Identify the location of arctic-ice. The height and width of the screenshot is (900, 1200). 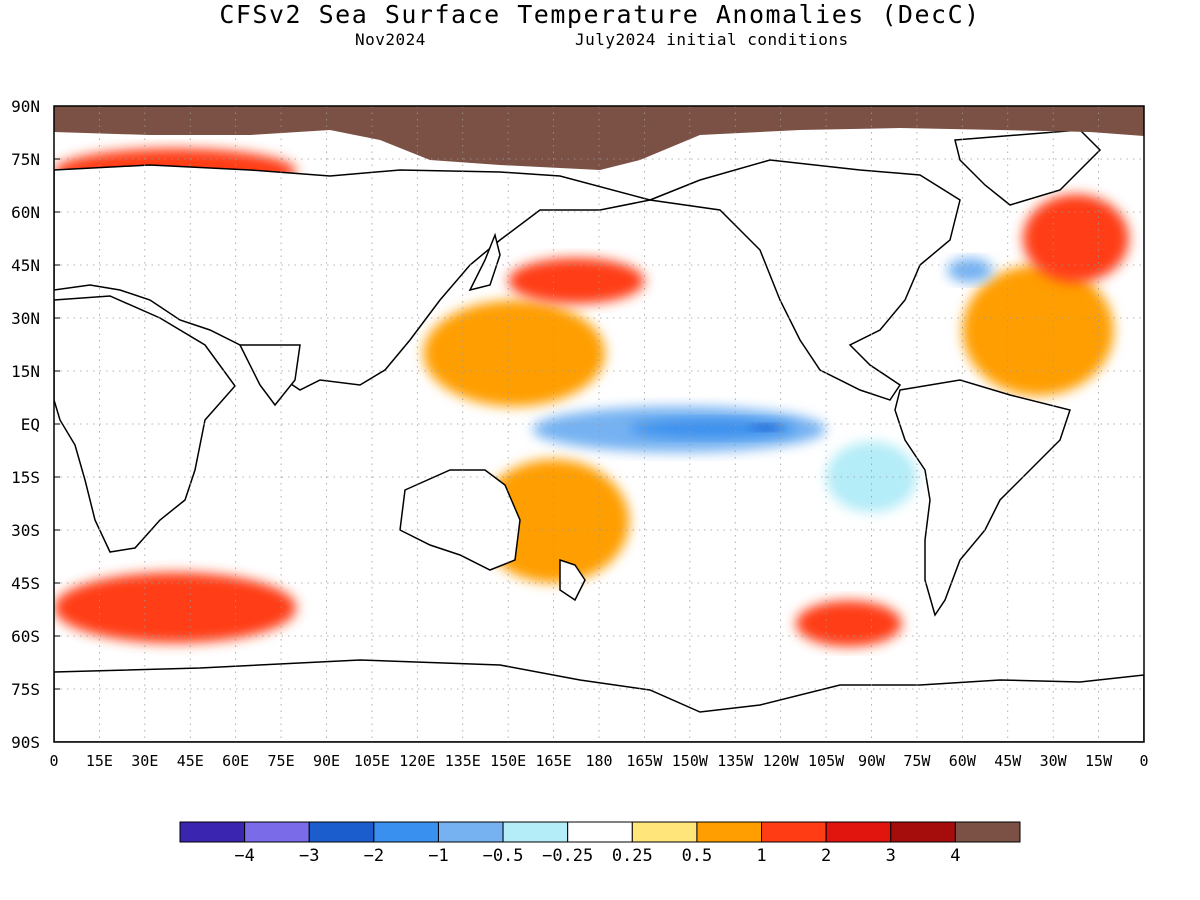
(599, 138).